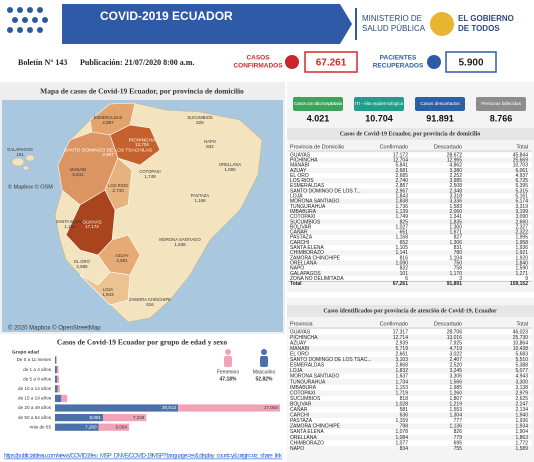 The width and height of the screenshot is (534, 462). What do you see at coordinates (455, 258) in the screenshot?
I see `table-cell: 1,104` at bounding box center [455, 258].